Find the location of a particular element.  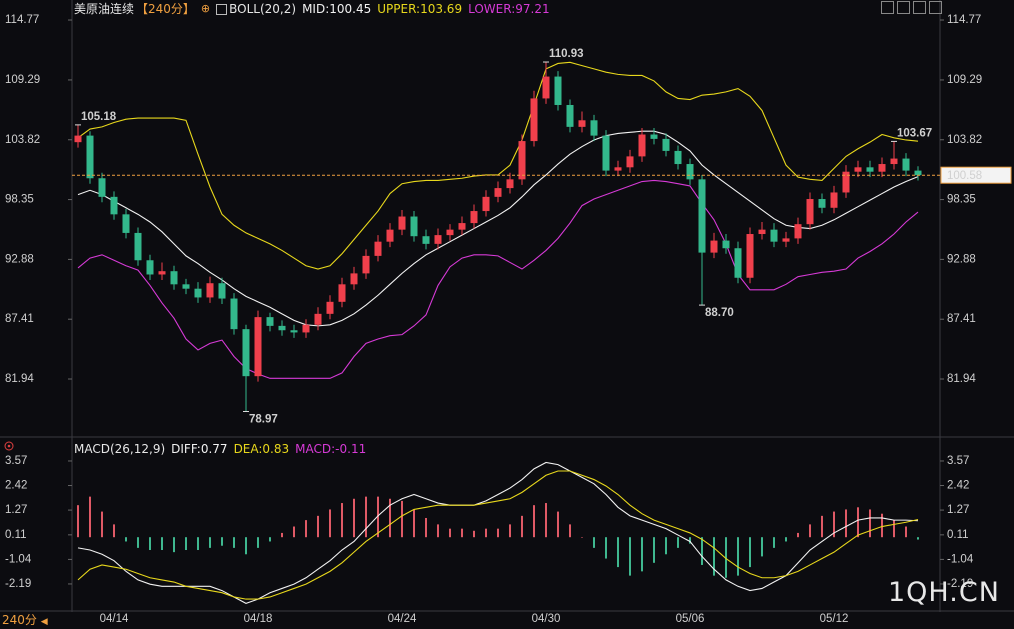

period-label: 【240分】 is located at coordinates (165, 9).